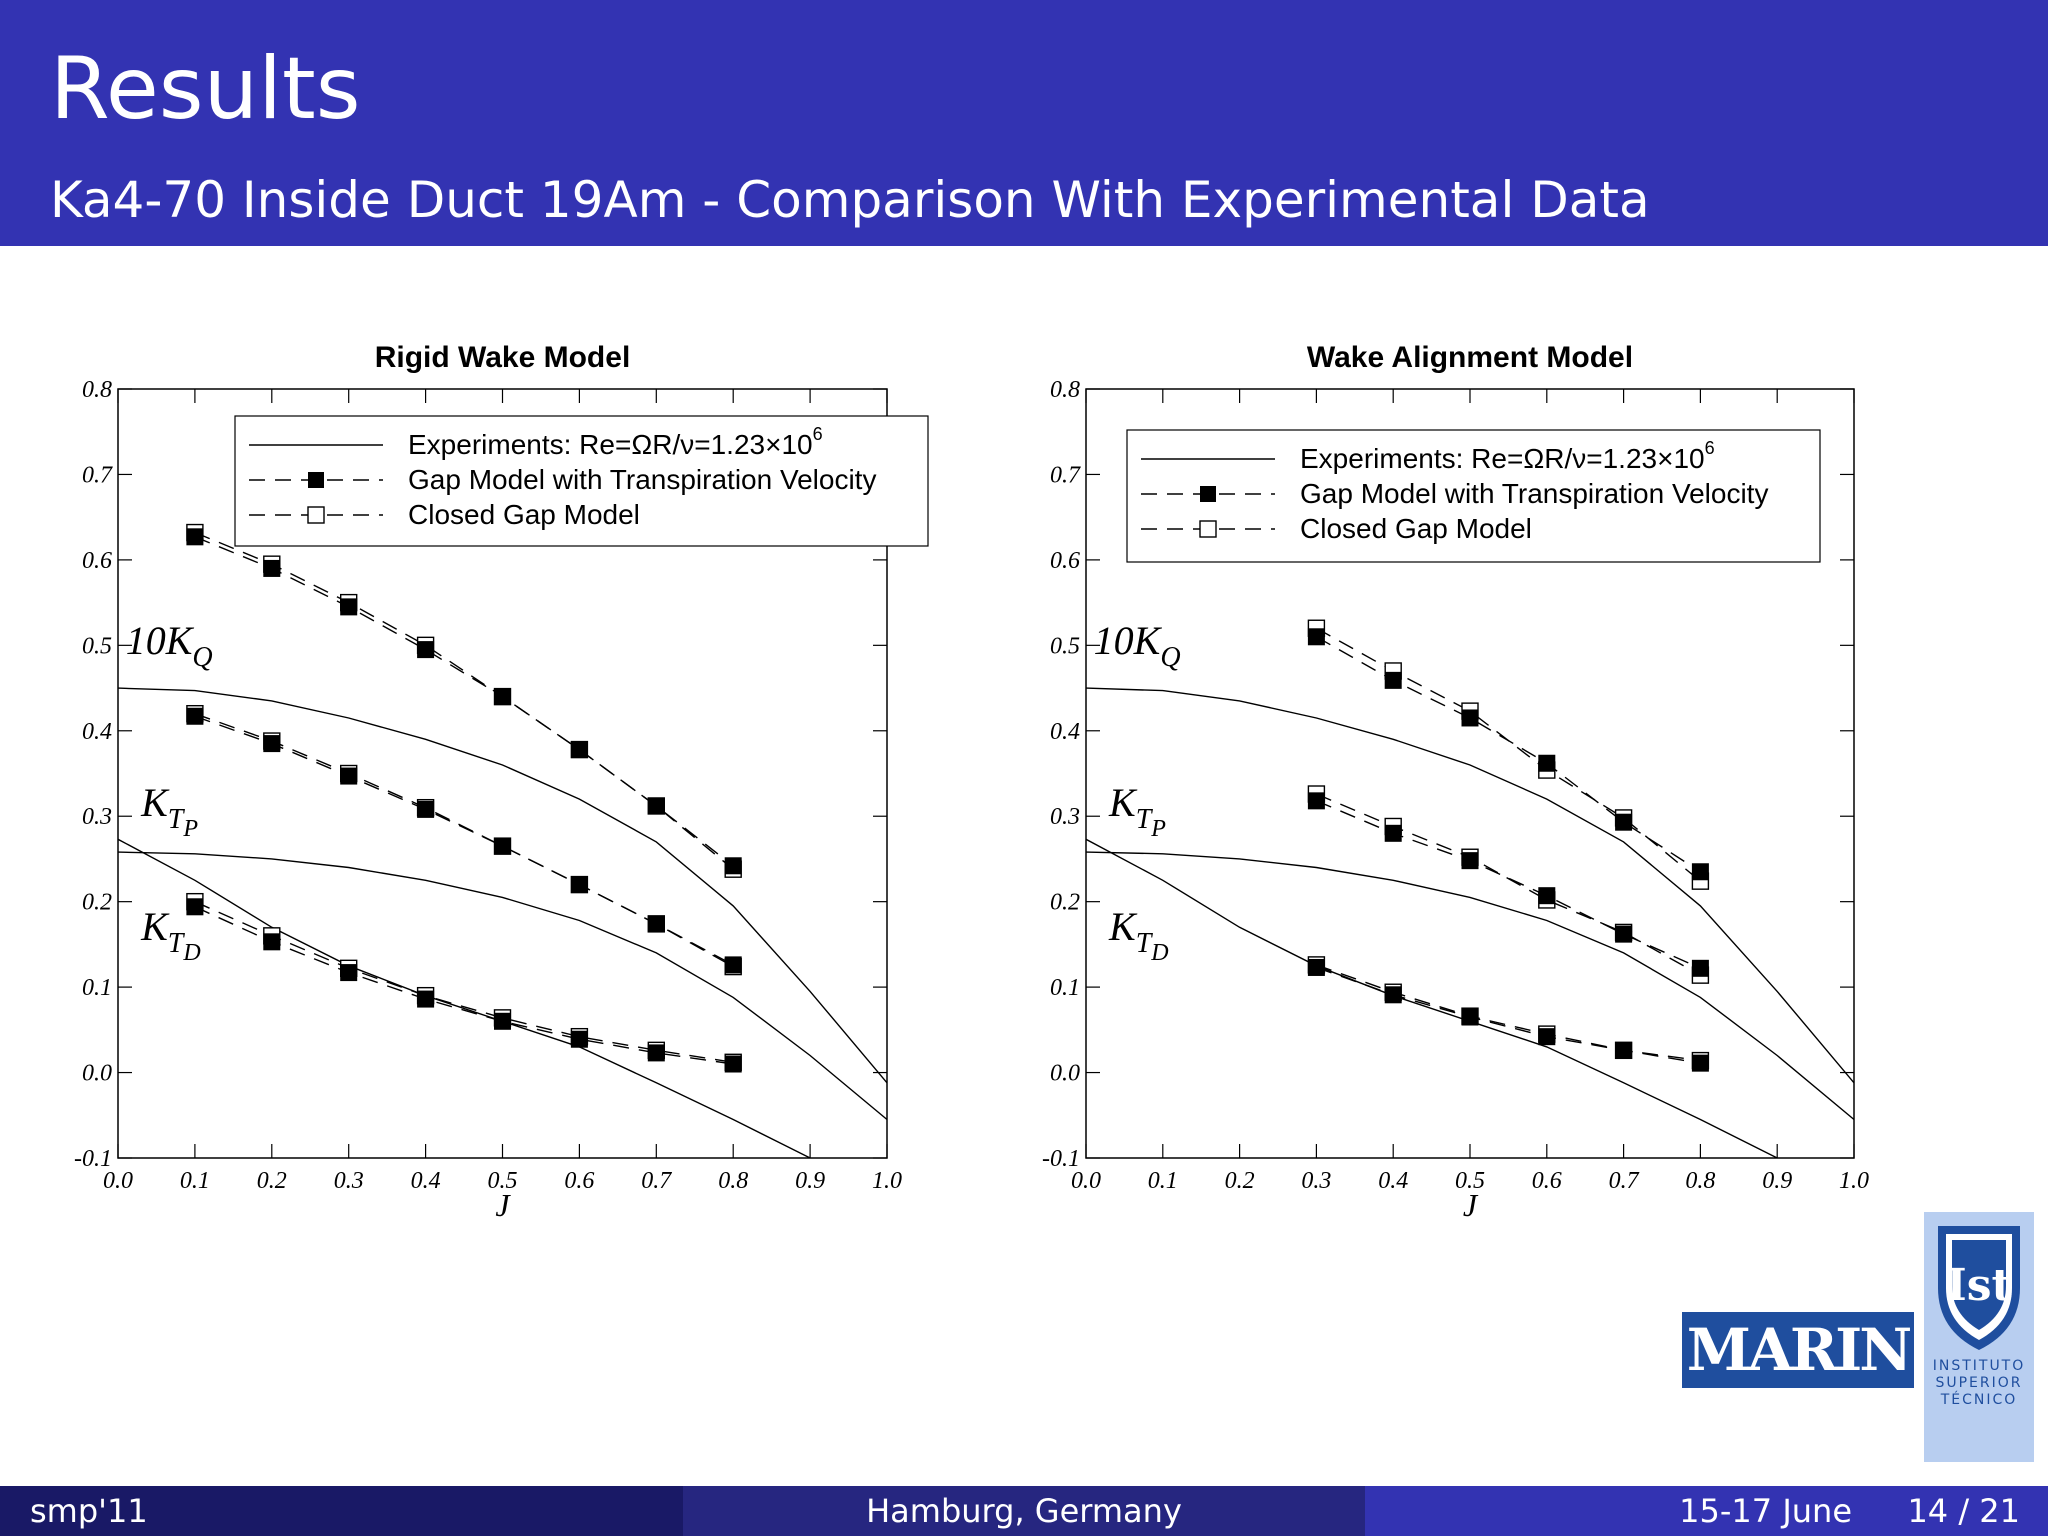 The image size is (2048, 1536). Describe the element at coordinates (1240, 1181) in the screenshot. I see `x-tick-label: 0.2` at that location.